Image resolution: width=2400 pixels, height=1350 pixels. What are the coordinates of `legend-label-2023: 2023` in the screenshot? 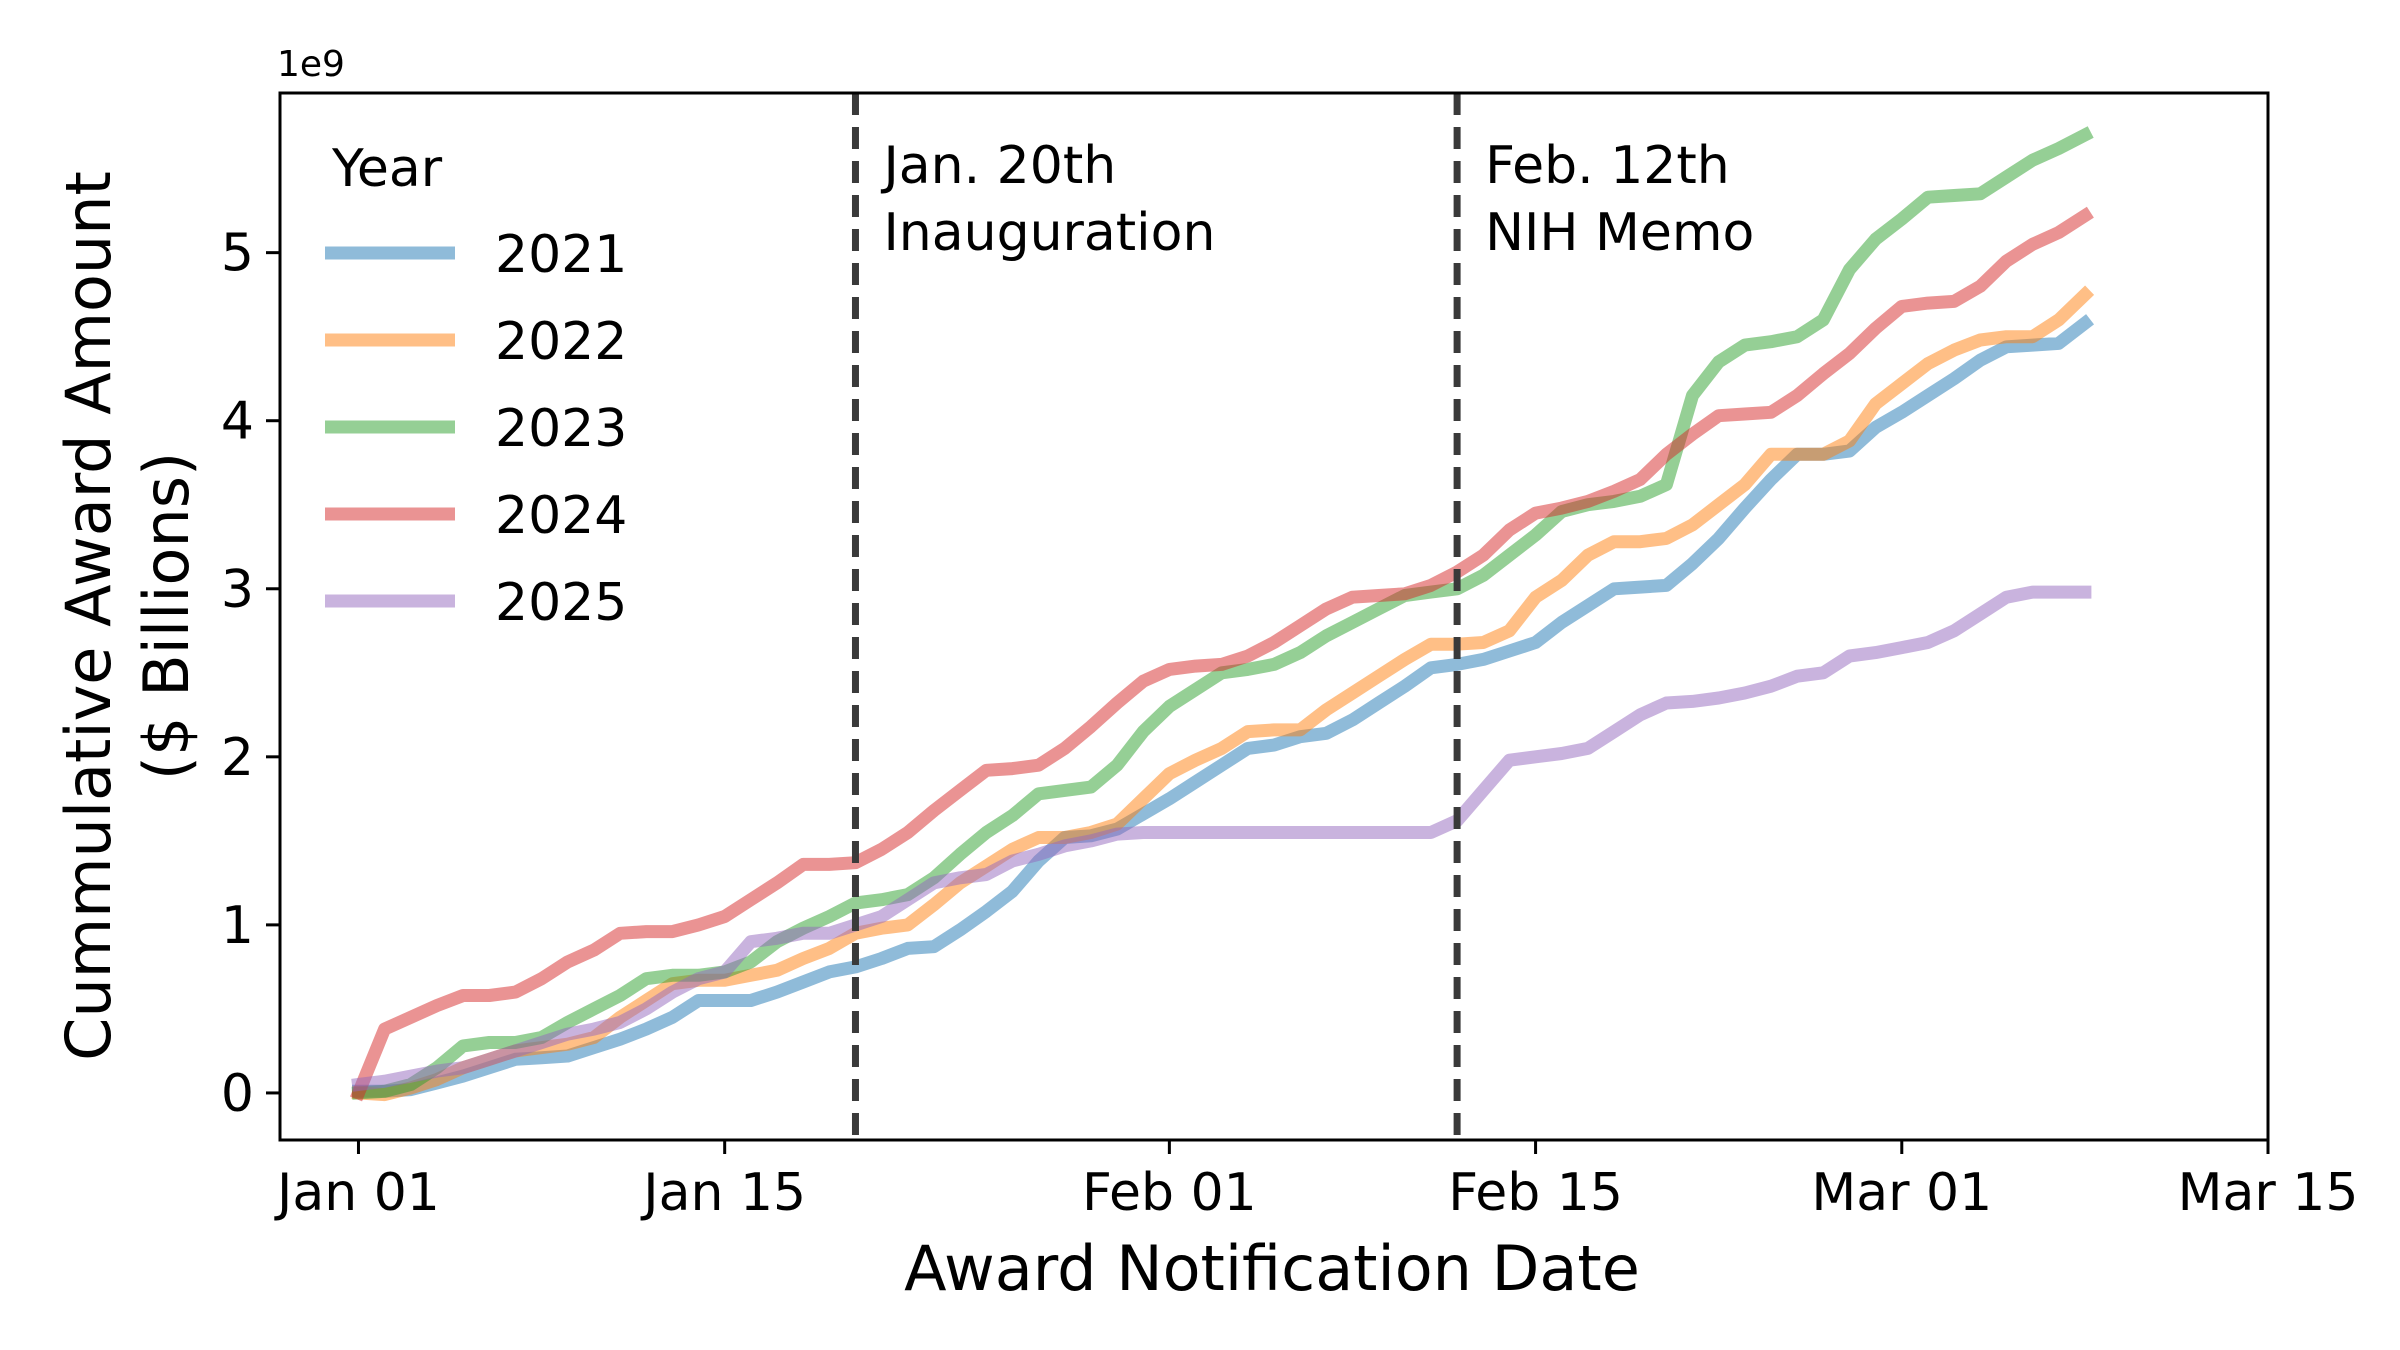 It's located at (561, 429).